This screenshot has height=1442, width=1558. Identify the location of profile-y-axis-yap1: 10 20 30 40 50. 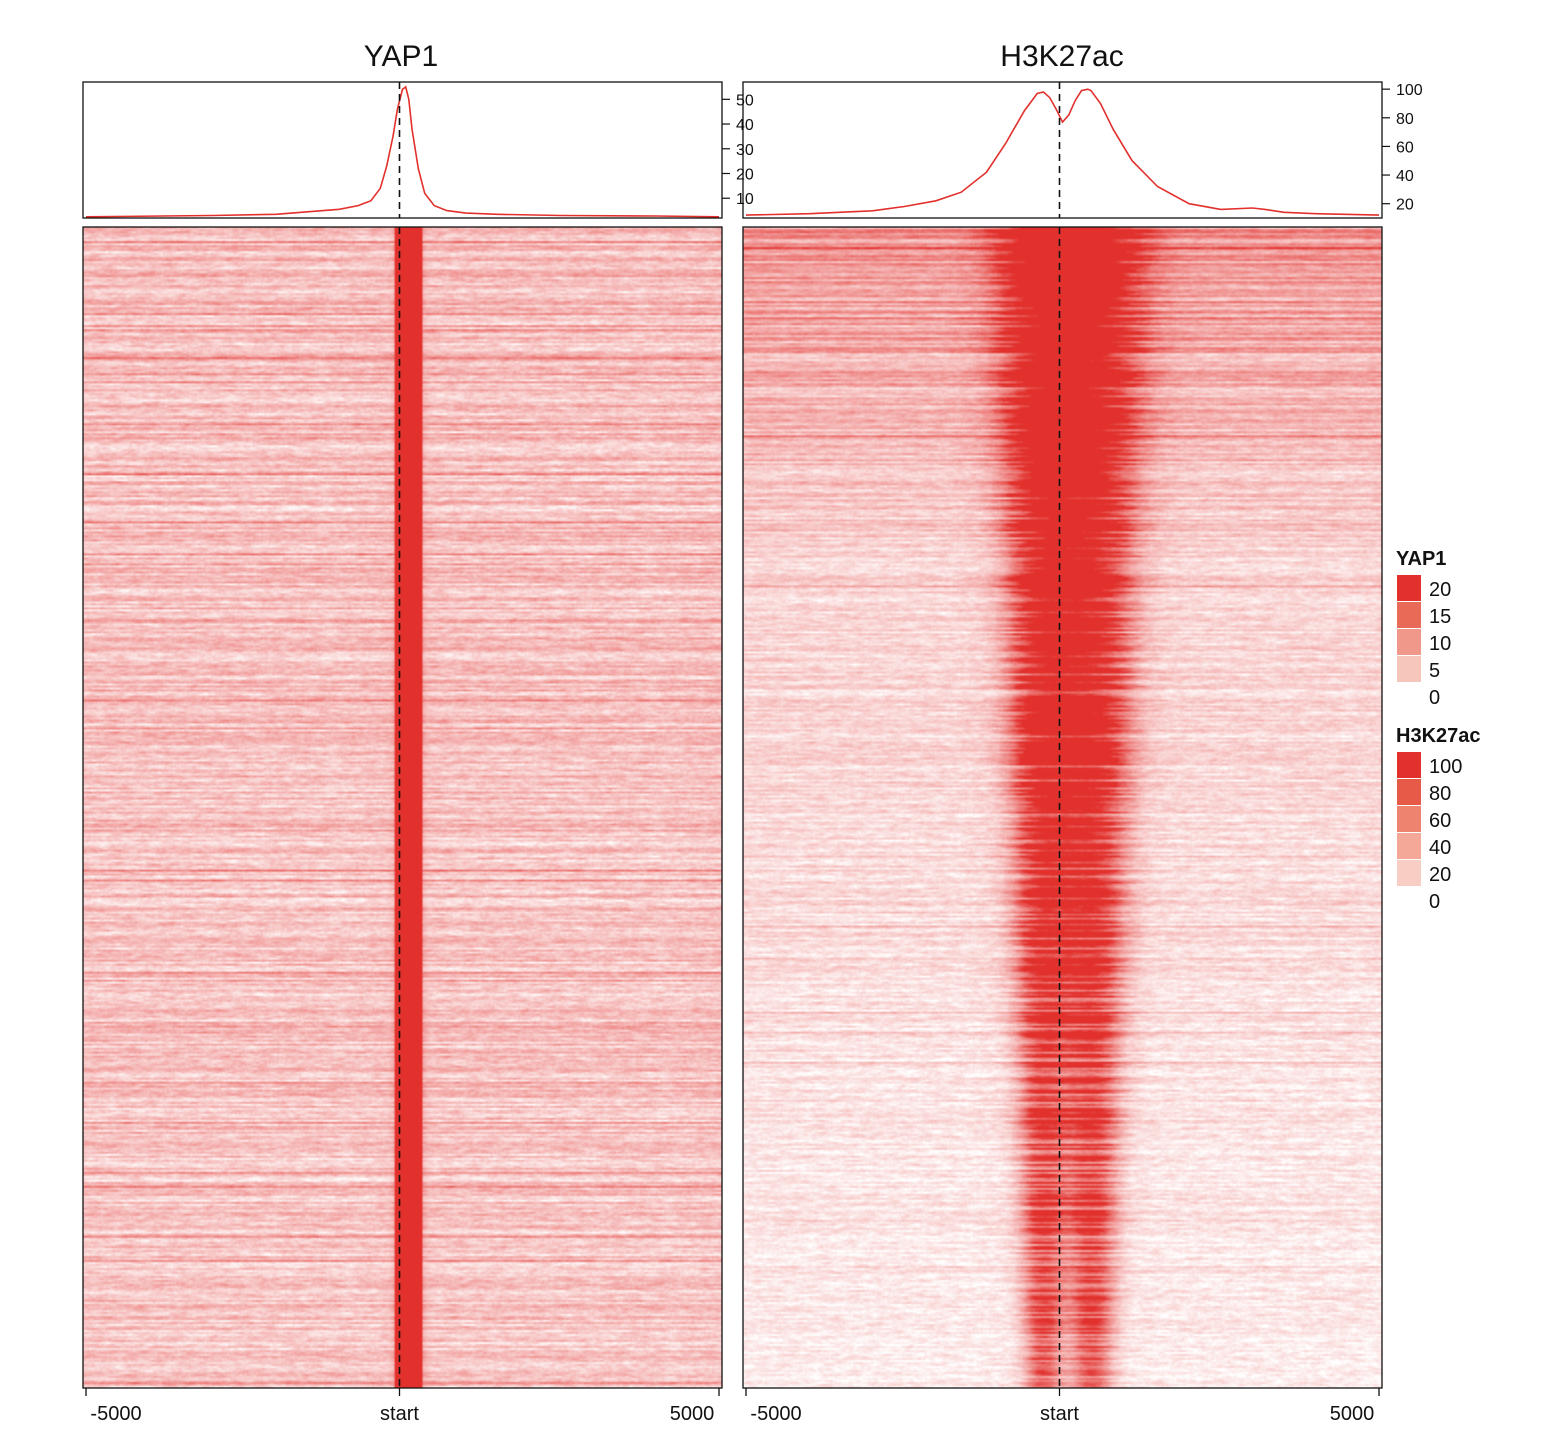
(738, 150).